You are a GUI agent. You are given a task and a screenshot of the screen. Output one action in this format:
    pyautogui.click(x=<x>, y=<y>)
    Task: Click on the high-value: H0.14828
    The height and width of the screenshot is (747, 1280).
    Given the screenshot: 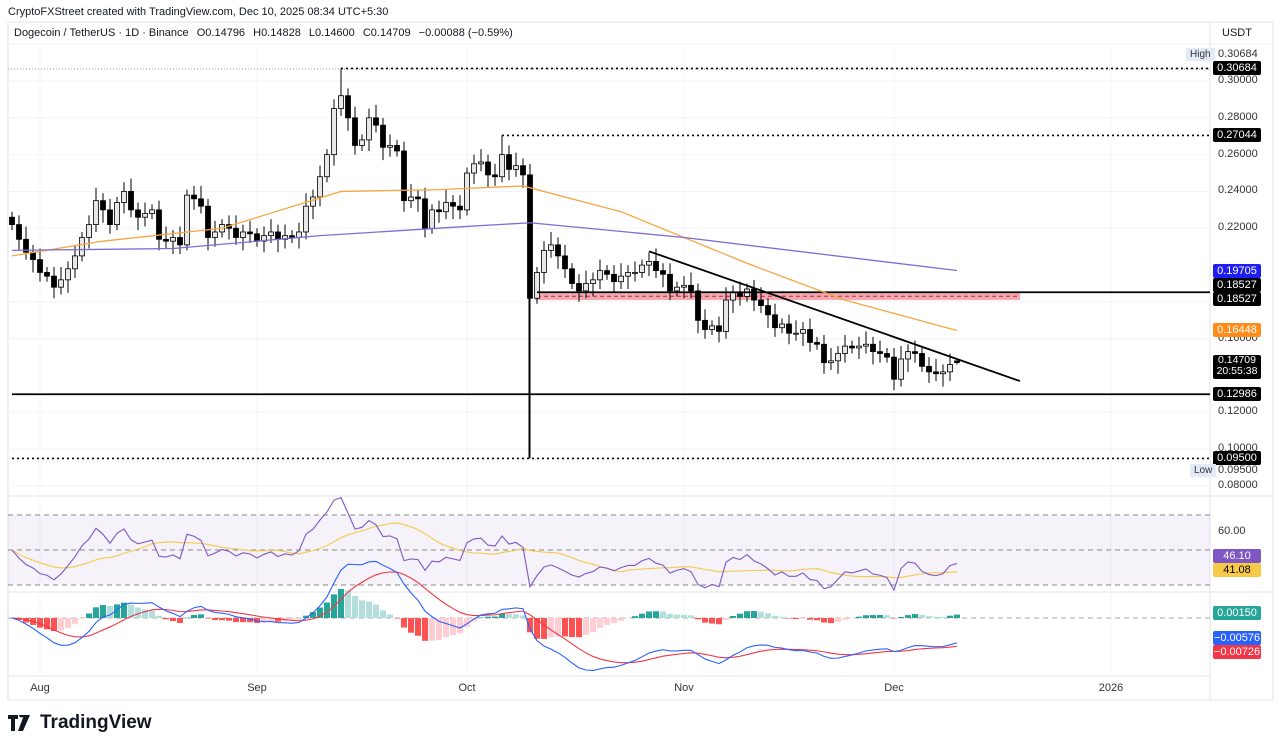 What is the action you would take?
    pyautogui.click(x=277, y=33)
    